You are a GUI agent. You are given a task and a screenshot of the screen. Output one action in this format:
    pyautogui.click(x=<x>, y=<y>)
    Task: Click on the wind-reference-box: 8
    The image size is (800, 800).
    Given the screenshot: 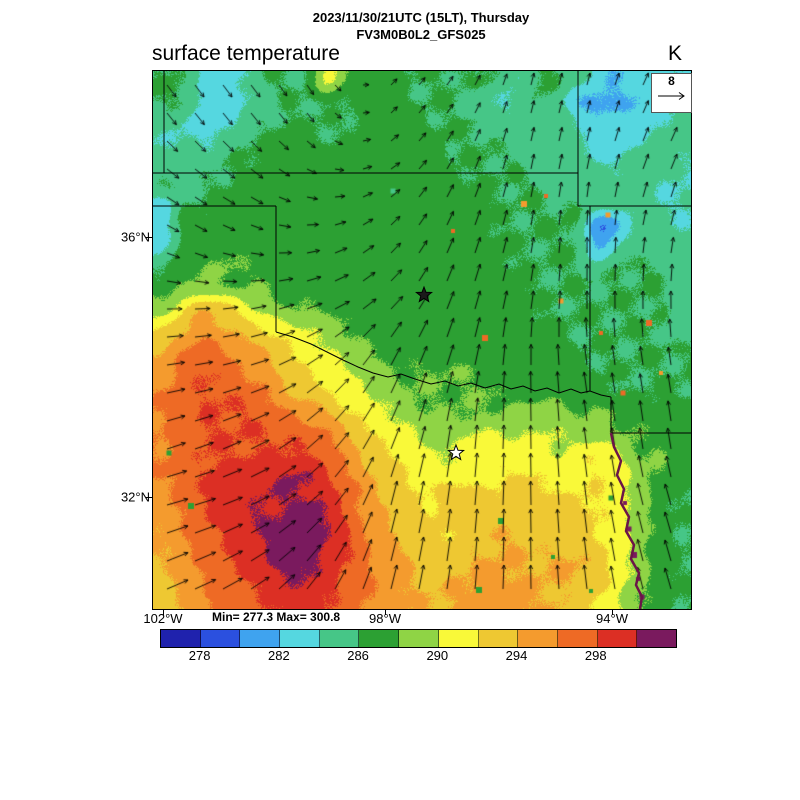 What is the action you would take?
    pyautogui.click(x=671, y=93)
    